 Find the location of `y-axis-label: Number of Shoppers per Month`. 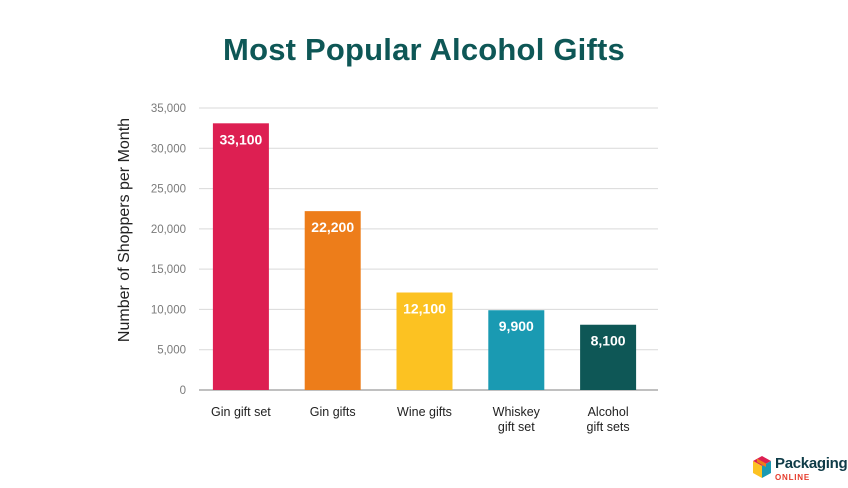

y-axis-label: Number of Shoppers per Month is located at coordinates (124, 230).